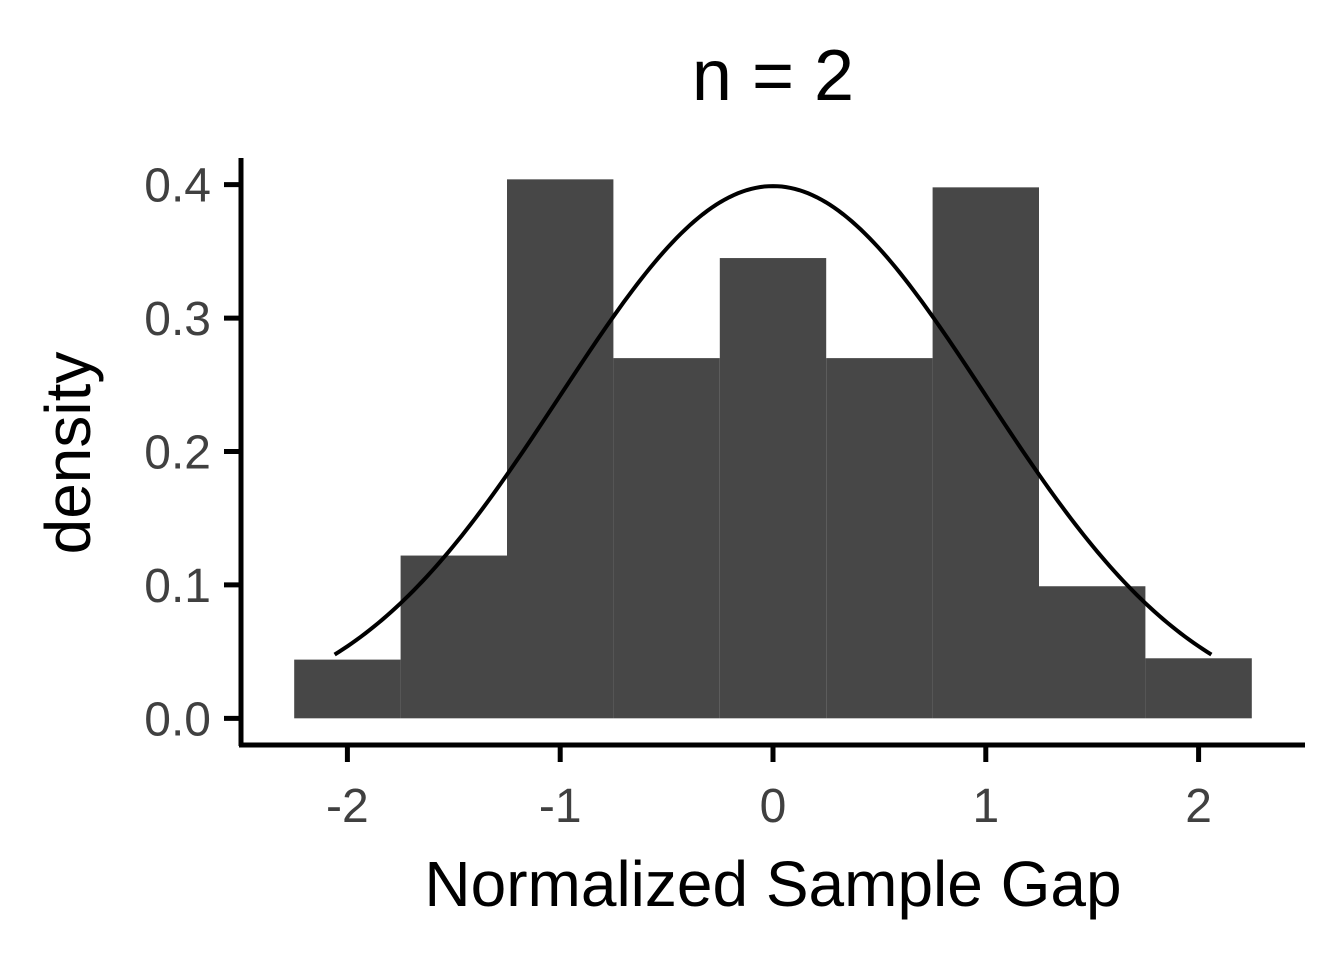 This screenshot has height=960, width=1344. What do you see at coordinates (177, 586) in the screenshot?
I see `y-tick-label: 0.1` at bounding box center [177, 586].